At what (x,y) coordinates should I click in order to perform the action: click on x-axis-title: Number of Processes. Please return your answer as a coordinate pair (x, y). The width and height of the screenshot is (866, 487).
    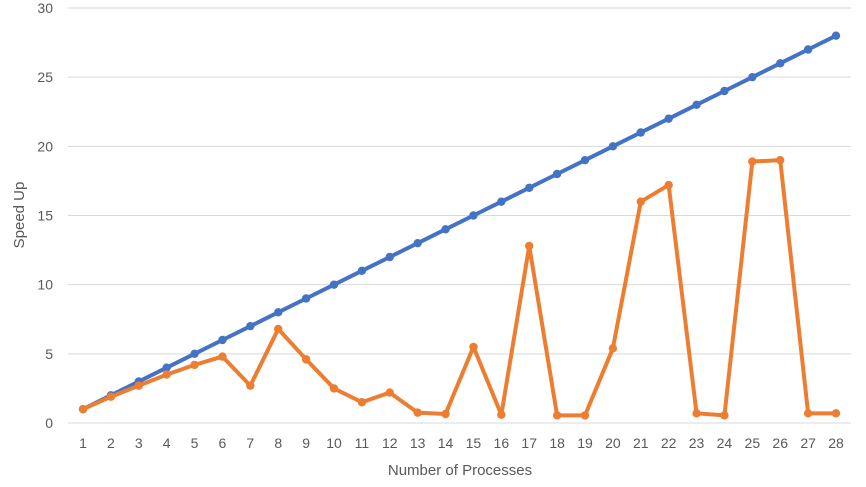
    Looking at the image, I should click on (460, 470).